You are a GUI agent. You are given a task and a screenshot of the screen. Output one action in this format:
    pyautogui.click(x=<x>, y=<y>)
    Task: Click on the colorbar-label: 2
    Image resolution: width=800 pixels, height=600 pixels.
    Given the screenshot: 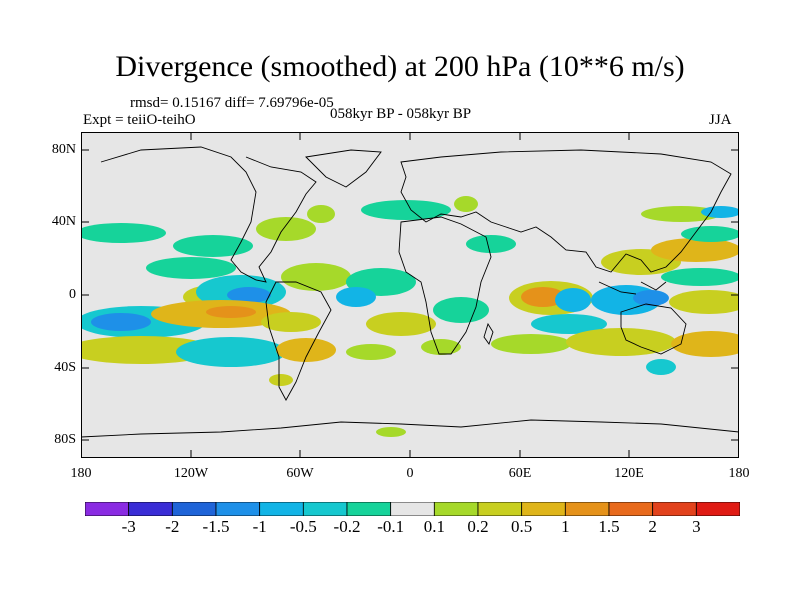 What is the action you would take?
    pyautogui.click(x=652, y=526)
    